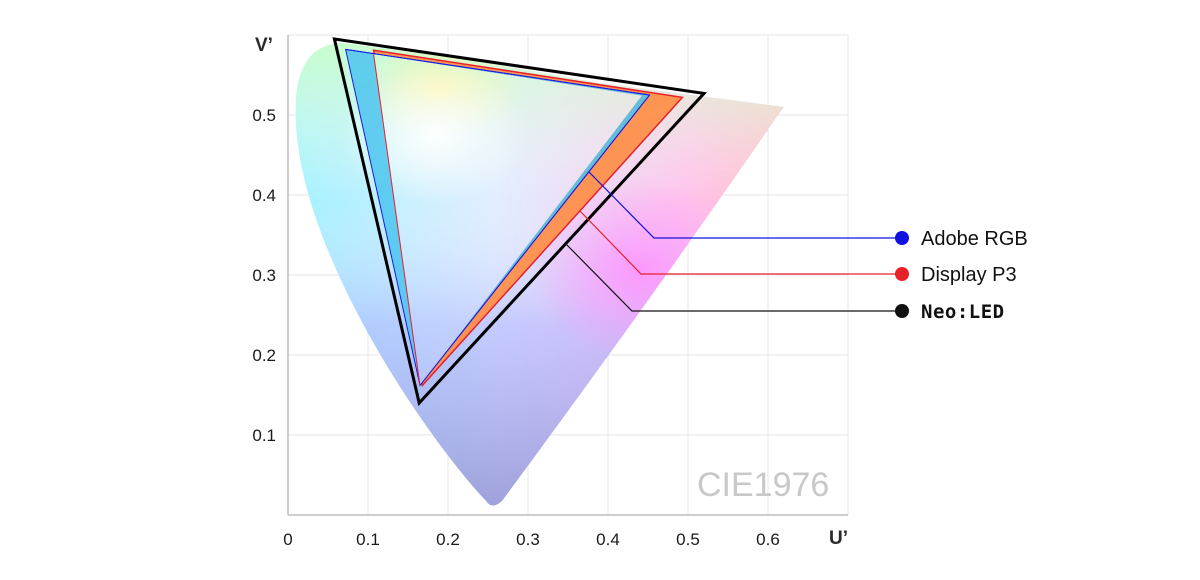 The image size is (1200, 580). I want to click on adobe-rgb-right-edge, so click(534, 240).